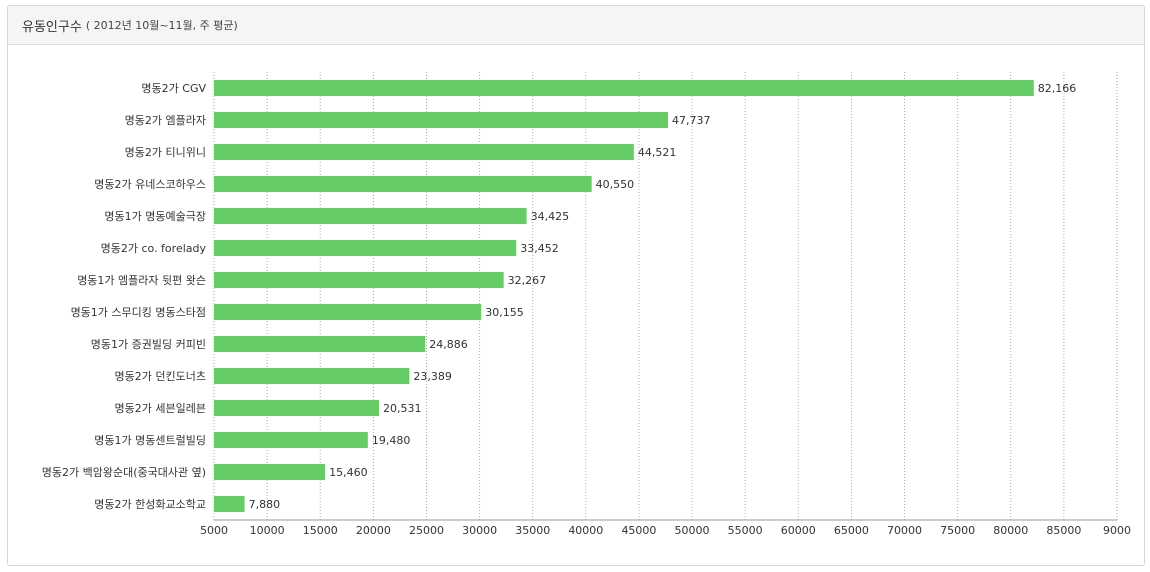 This screenshot has height=572, width=1150. I want to click on y-tick-label: 명동2가 CGV, so click(173, 88).